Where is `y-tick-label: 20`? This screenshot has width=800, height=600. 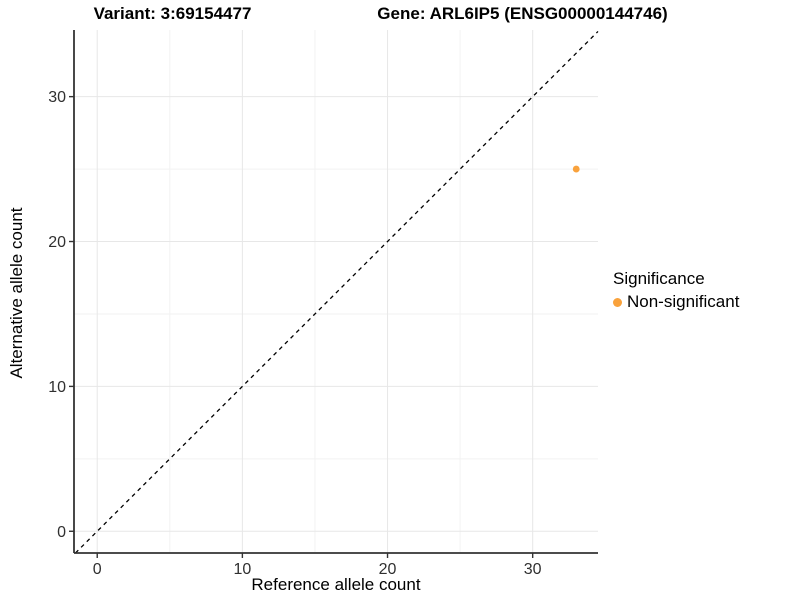 y-tick-label: 20 is located at coordinates (57, 242).